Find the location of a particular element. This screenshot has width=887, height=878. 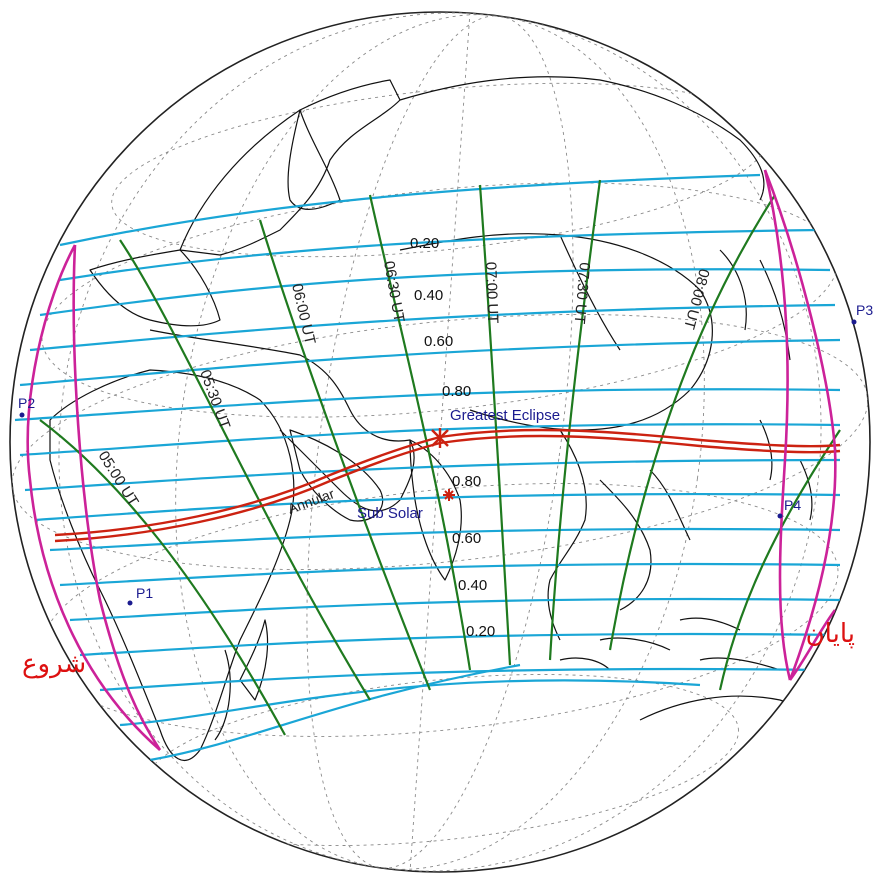

mag-label-south-0.60: 0.60 is located at coordinates (466, 538).